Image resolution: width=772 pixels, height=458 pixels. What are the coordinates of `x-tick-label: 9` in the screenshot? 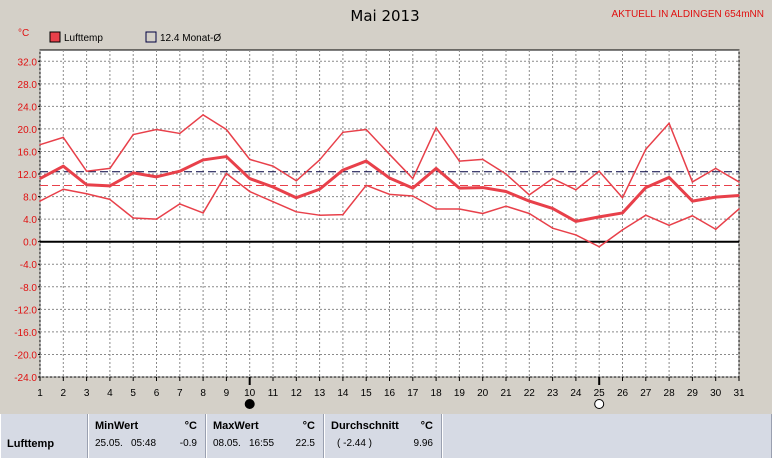 It's located at (227, 393).